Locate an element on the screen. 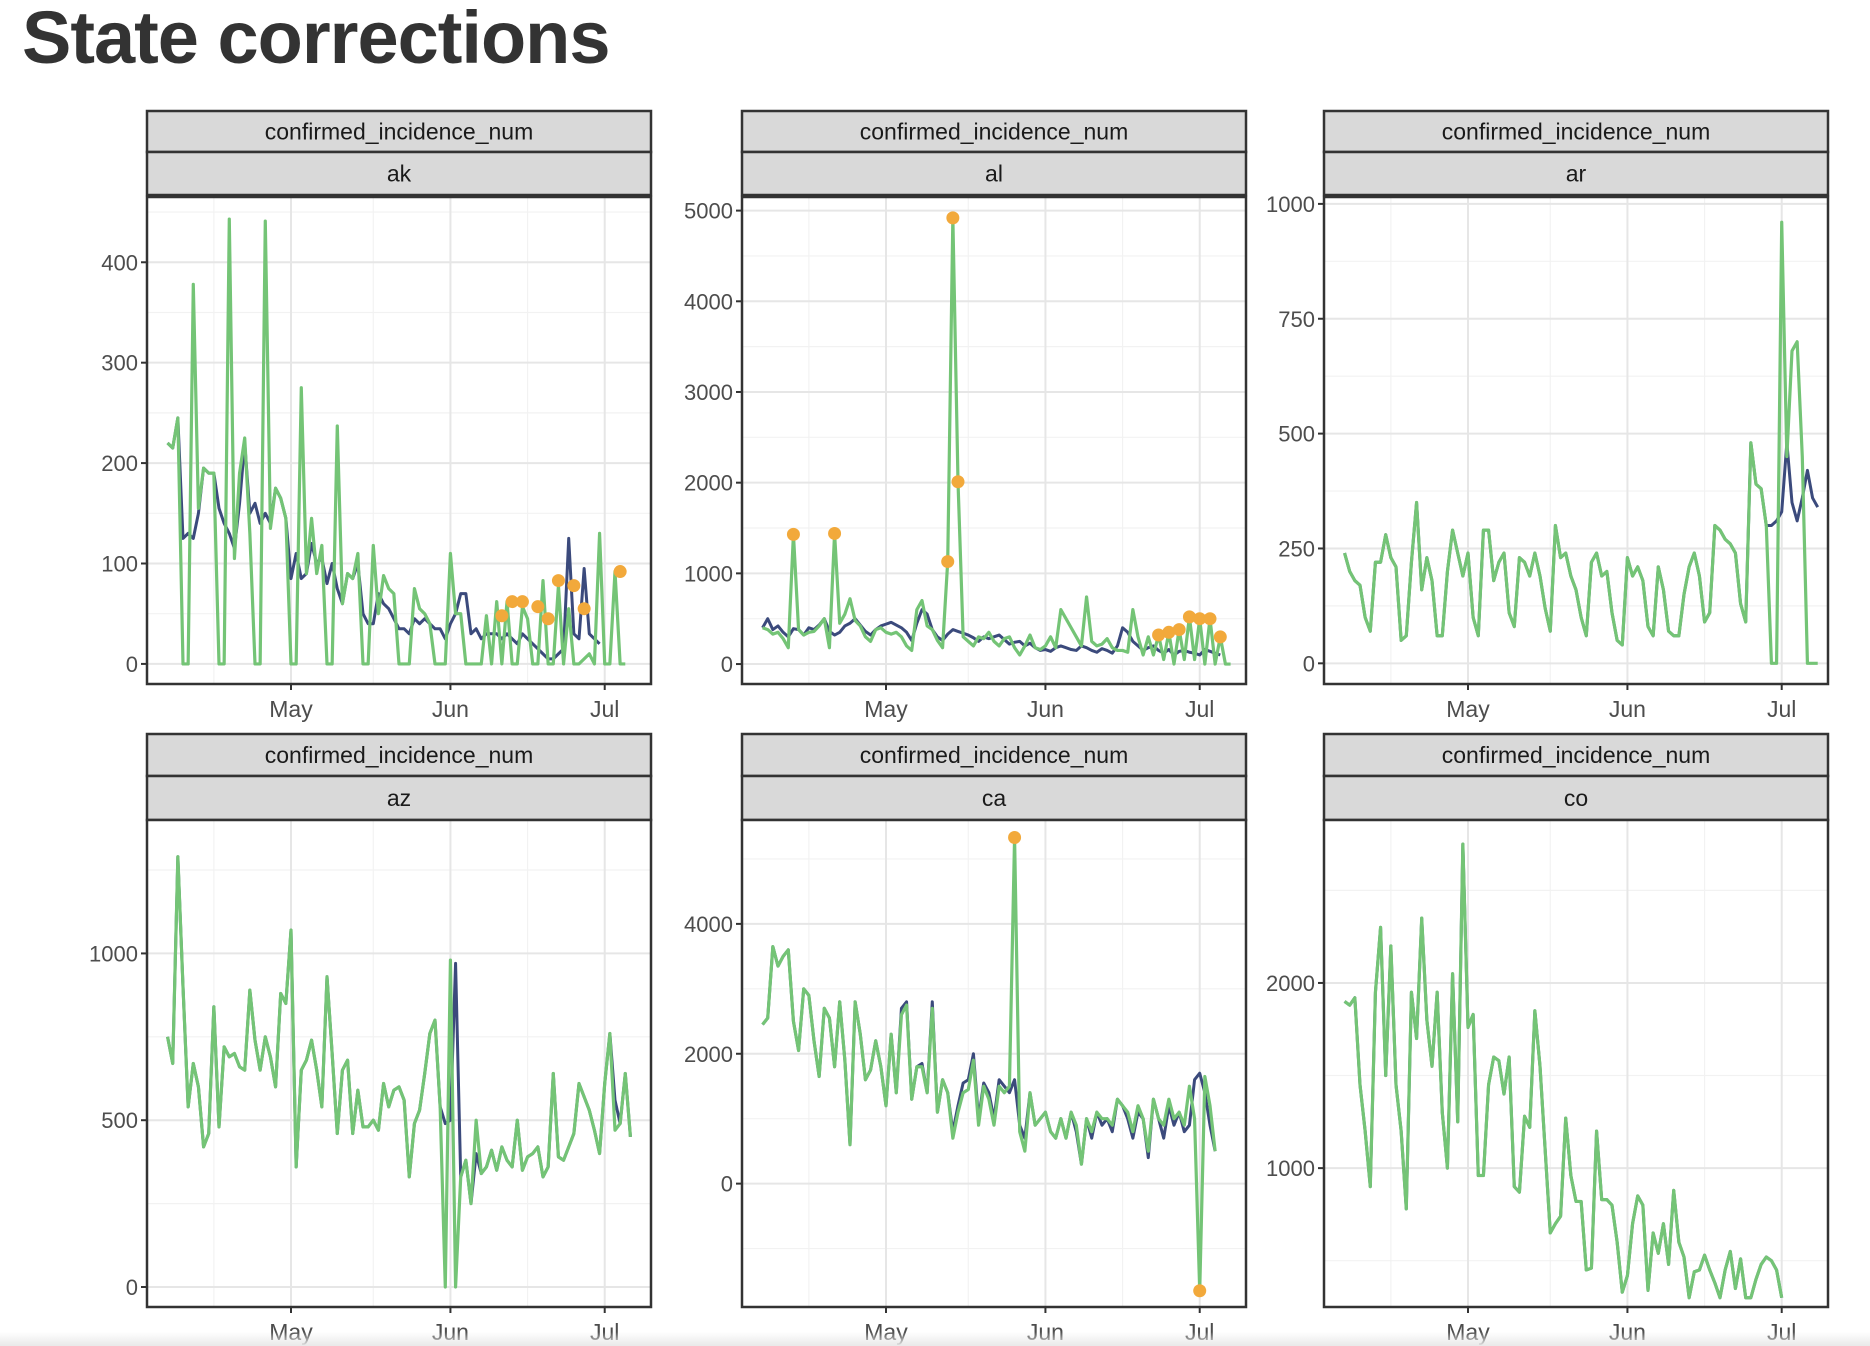 This screenshot has width=1870, height=1346. y-tick-label: 400 is located at coordinates (119, 262).